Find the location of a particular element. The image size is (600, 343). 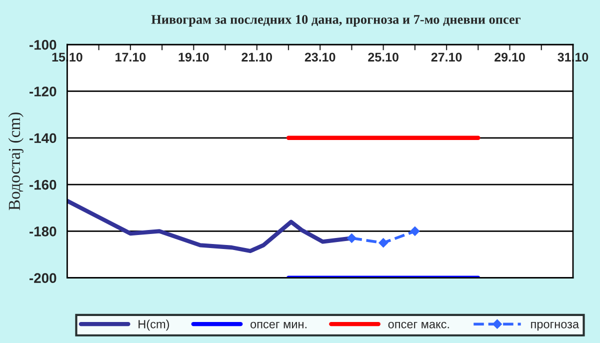

legend-label: опсег мин. is located at coordinates (278, 325).